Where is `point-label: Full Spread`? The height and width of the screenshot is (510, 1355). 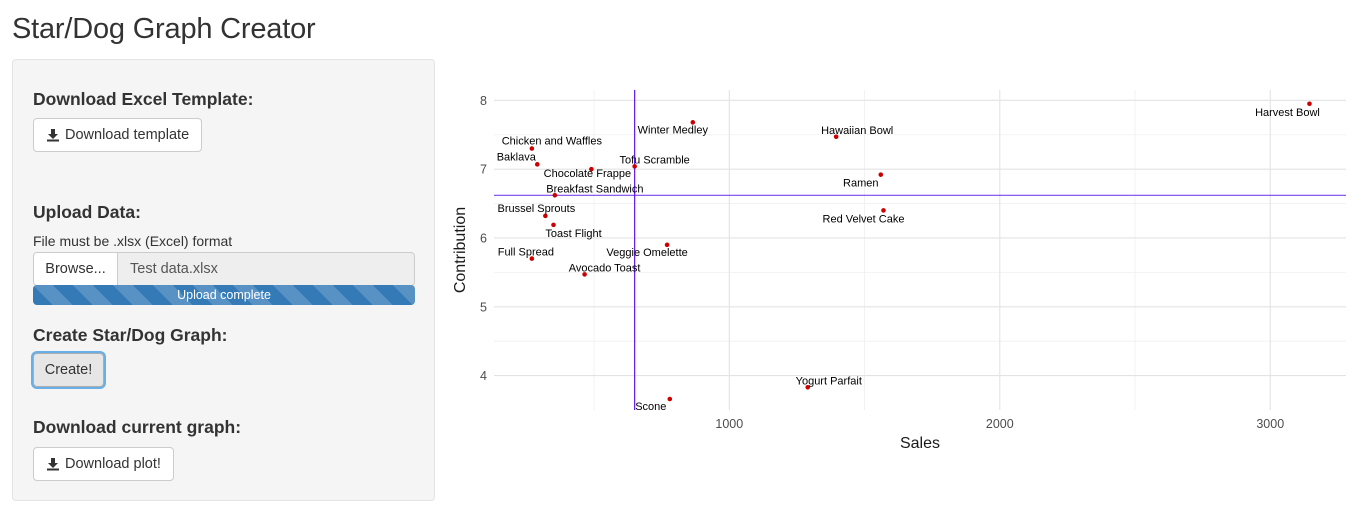
point-label: Full Spread is located at coordinates (526, 253).